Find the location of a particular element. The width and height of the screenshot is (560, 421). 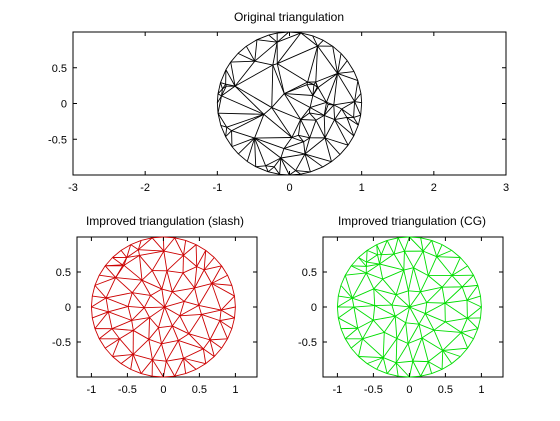

x-tick-label: -1 is located at coordinates (217, 188).